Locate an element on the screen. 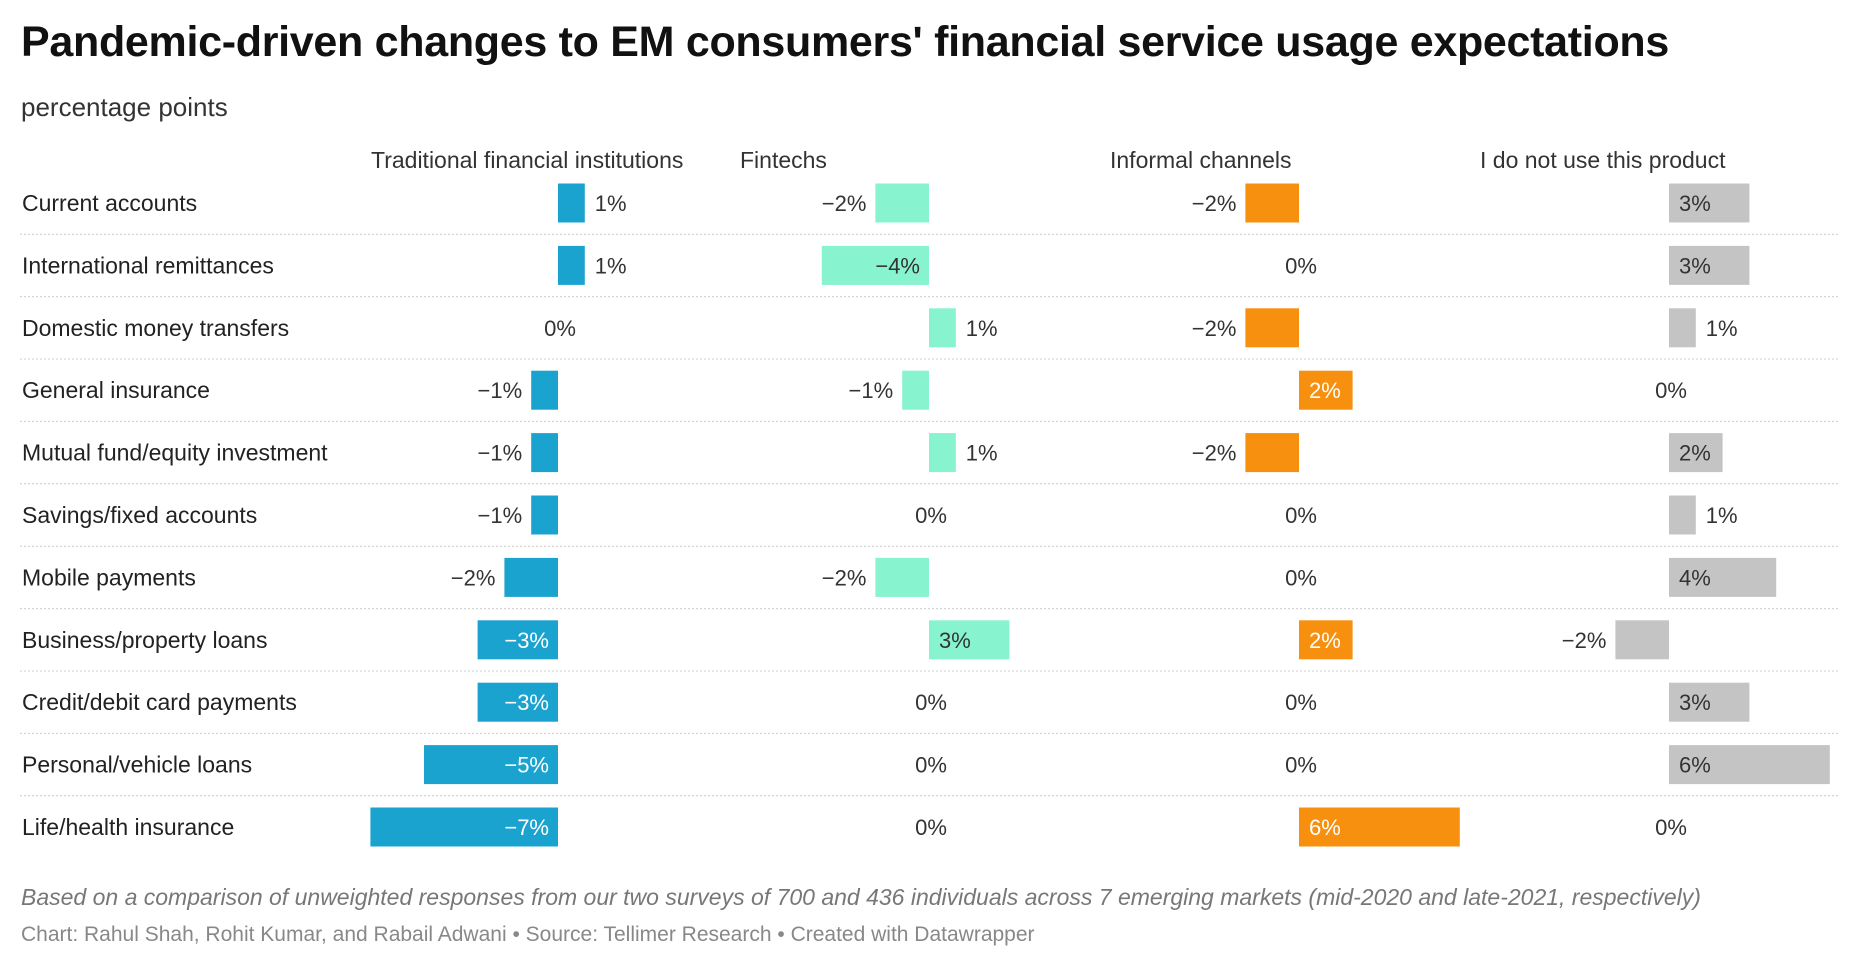  row-label: Credit/debit card payments is located at coordinates (159, 702).